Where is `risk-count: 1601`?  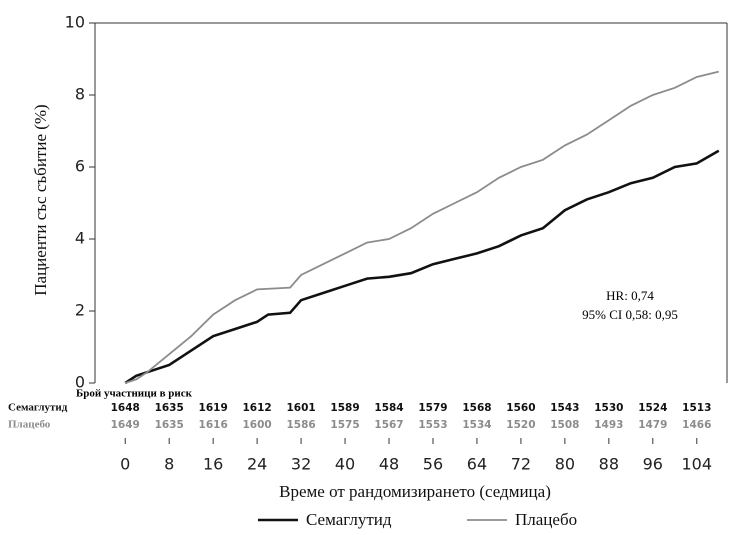 risk-count: 1601 is located at coordinates (300, 408).